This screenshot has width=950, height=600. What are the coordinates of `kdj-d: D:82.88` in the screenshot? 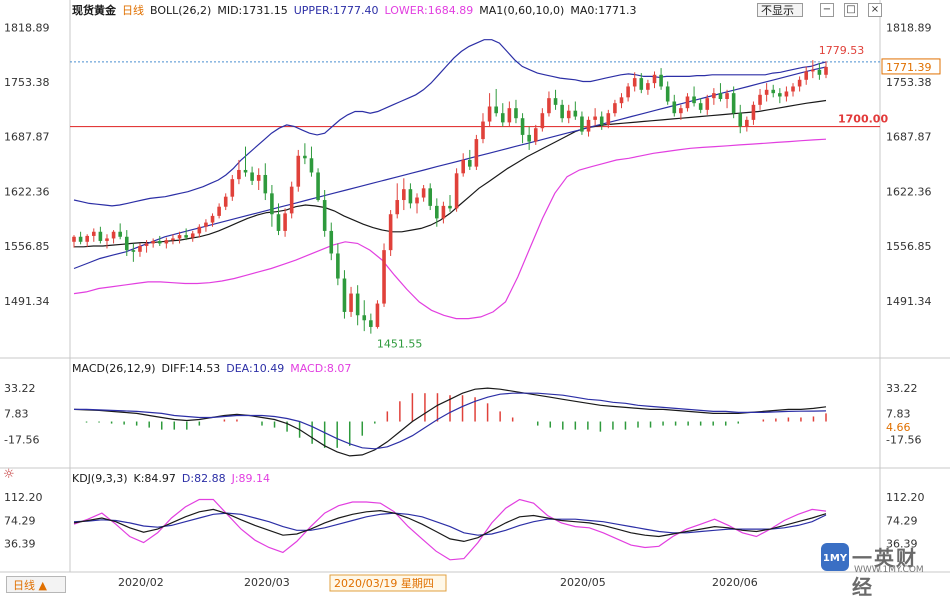 It's located at (203, 478).